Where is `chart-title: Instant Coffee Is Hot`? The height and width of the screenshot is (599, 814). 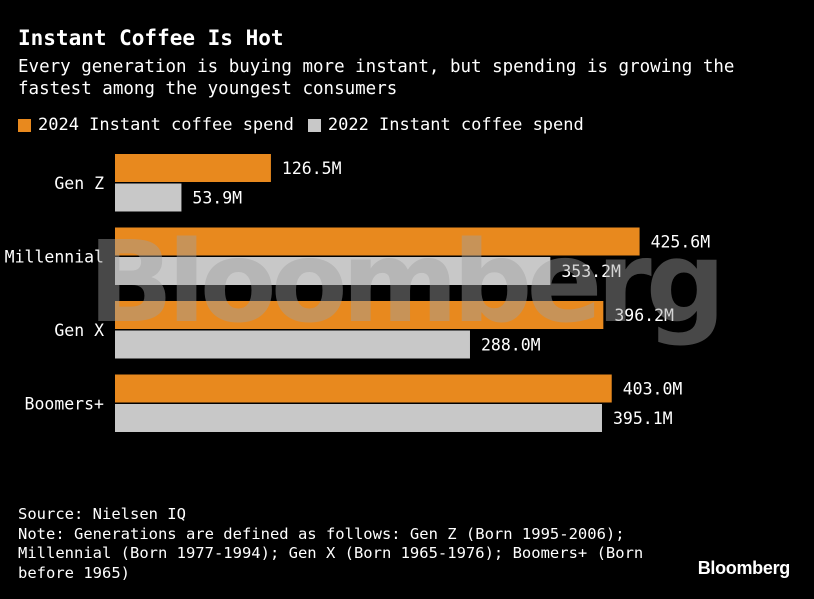
chart-title: Instant Coffee Is Hot is located at coordinates (151, 38).